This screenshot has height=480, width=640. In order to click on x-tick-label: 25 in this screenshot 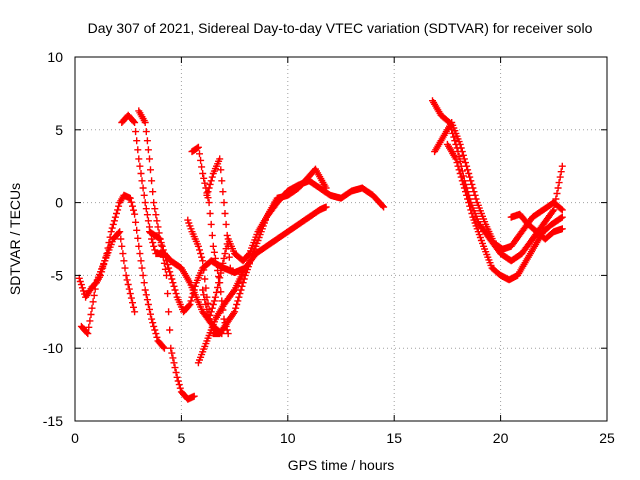, I will do `click(607, 438)`.